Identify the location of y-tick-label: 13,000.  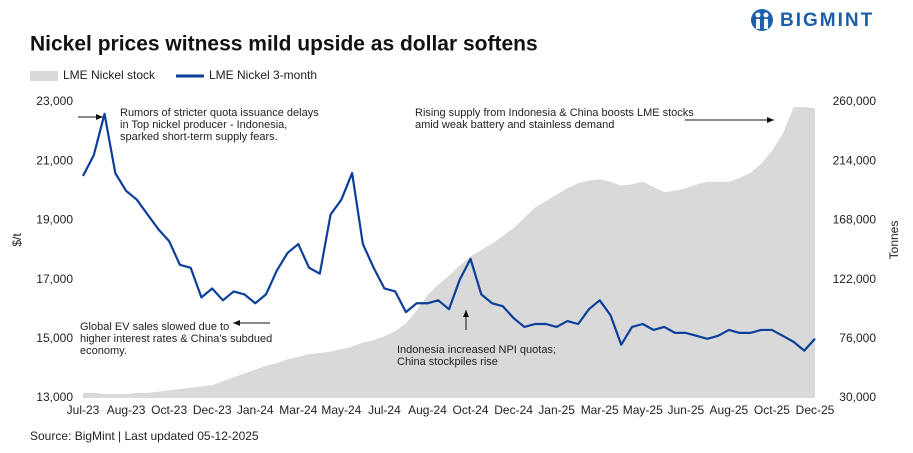
(54, 397).